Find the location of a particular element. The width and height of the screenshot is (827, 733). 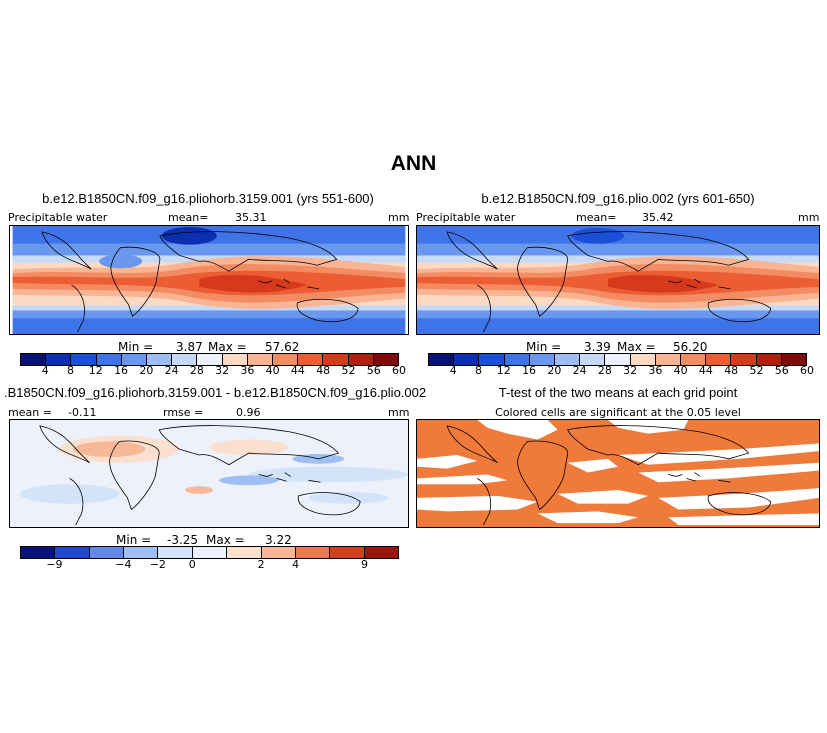

panel-2-map is located at coordinates (618, 280).